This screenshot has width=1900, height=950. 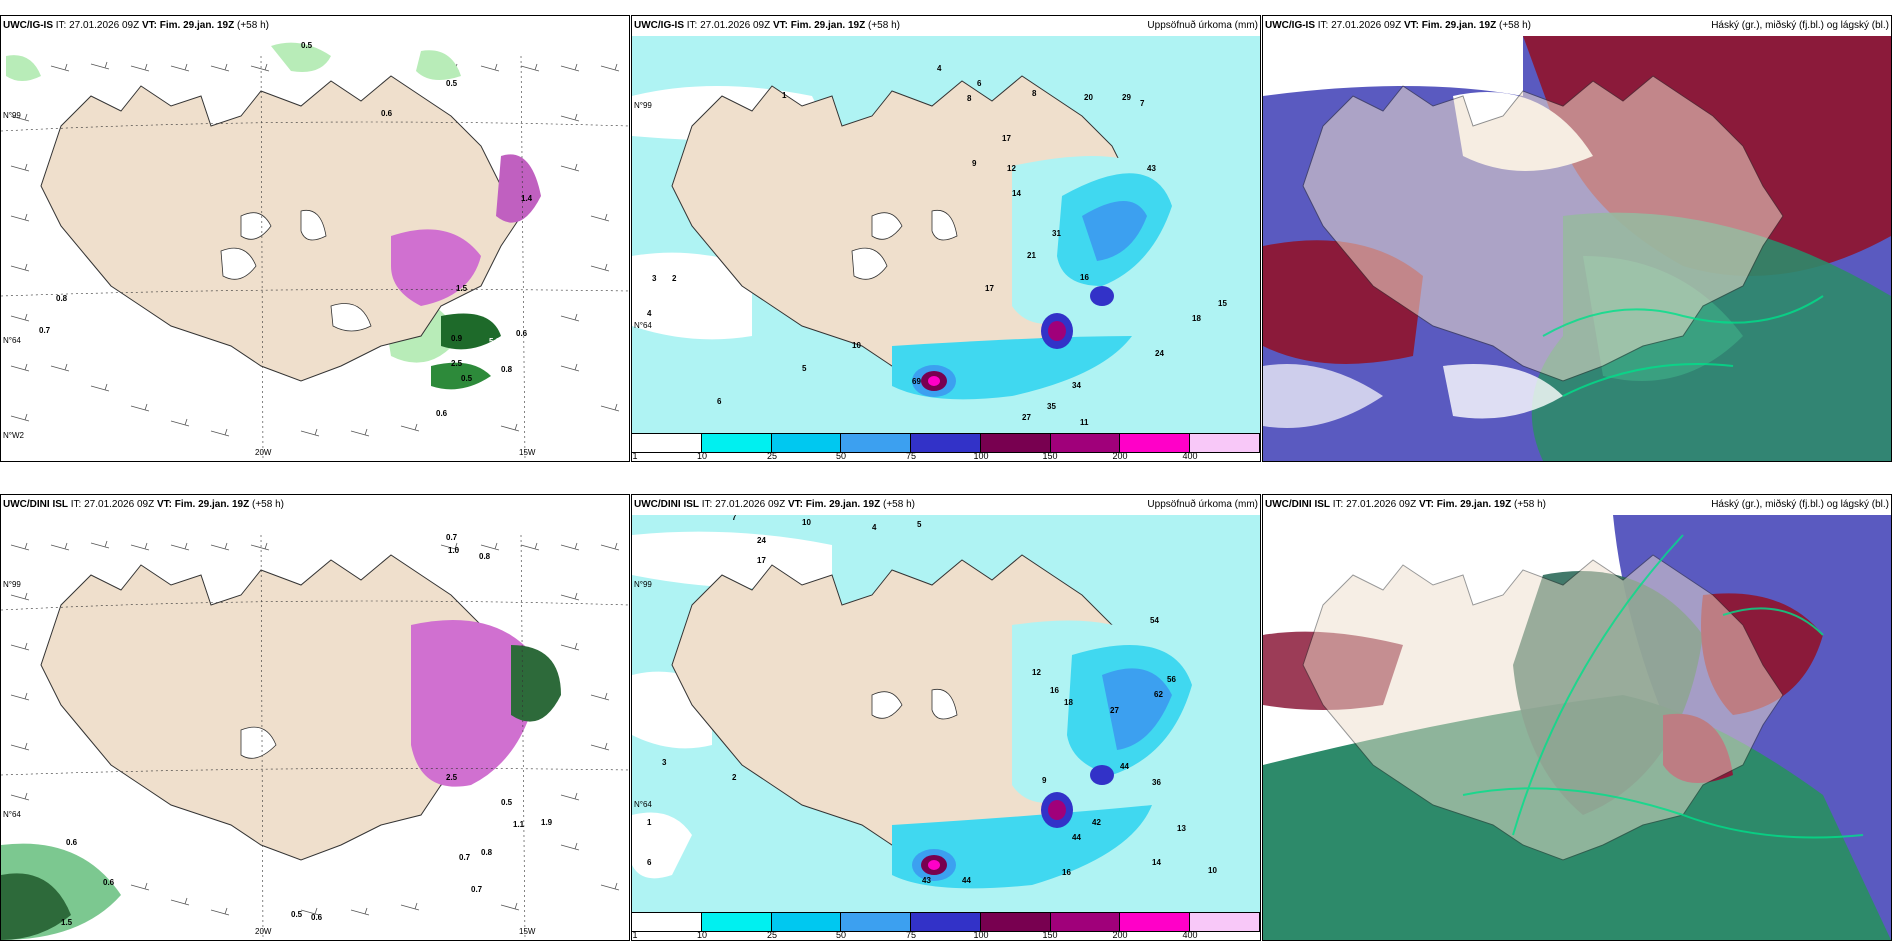 I want to click on field-title: Uppsöfnuð úrkoma (mm), so click(x=1202, y=504).